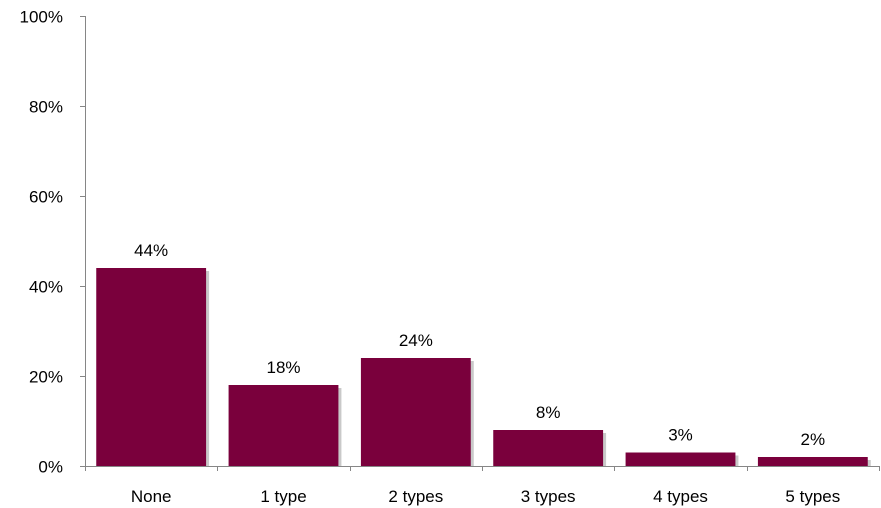 The width and height of the screenshot is (881, 508). Describe the element at coordinates (415, 496) in the screenshot. I see `x-tick-label: 2 types` at that location.